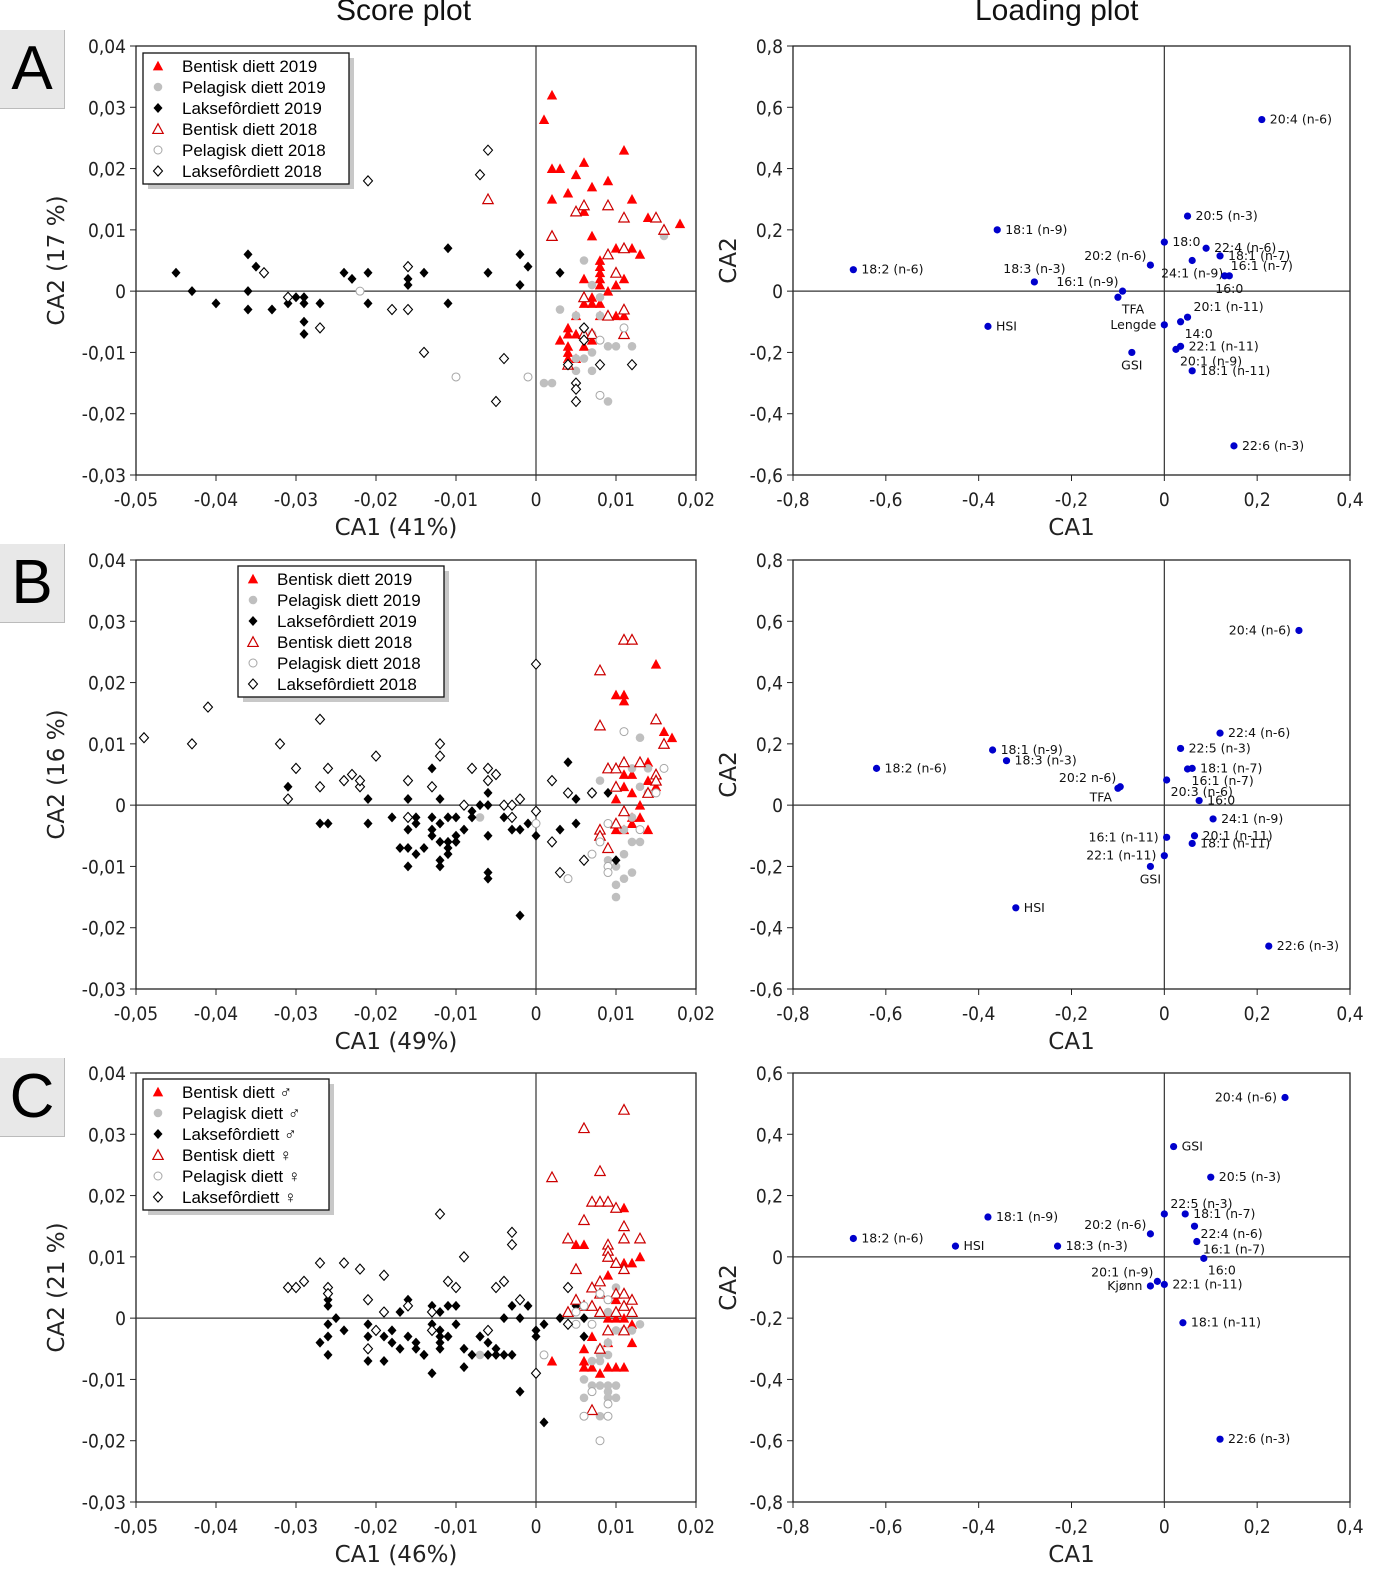 This screenshot has height=1592, width=1386. Describe the element at coordinates (107, 745) in the screenshot. I see `y-tick-label: 0,01` at that location.